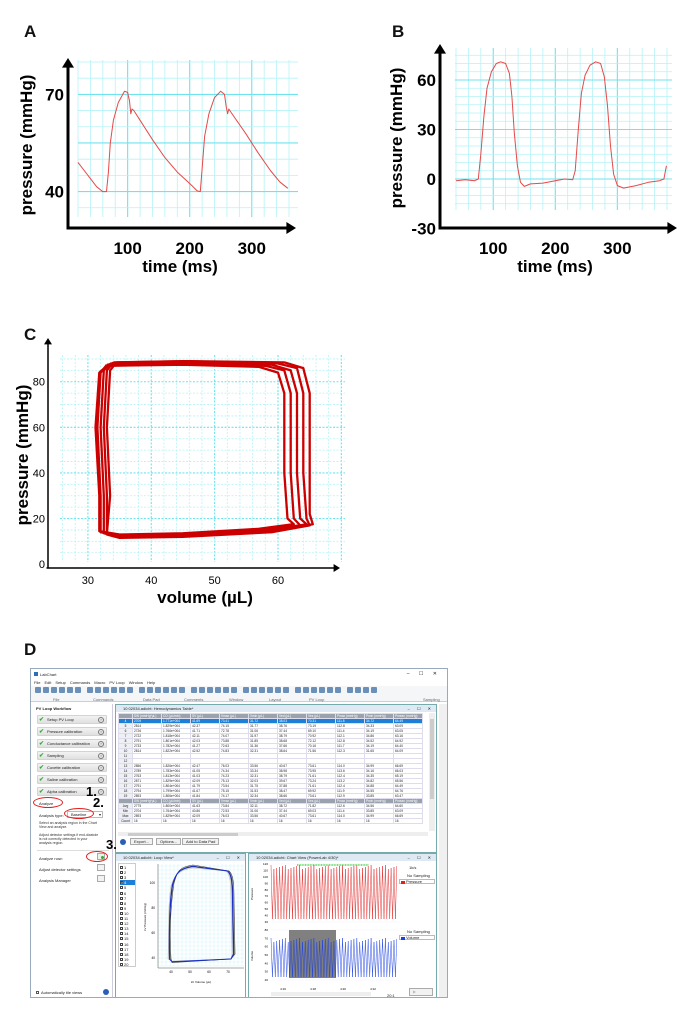 This screenshot has height=1017, width=700. What do you see at coordinates (37, 992) in the screenshot?
I see `auto-tile-checkbox` at bounding box center [37, 992].